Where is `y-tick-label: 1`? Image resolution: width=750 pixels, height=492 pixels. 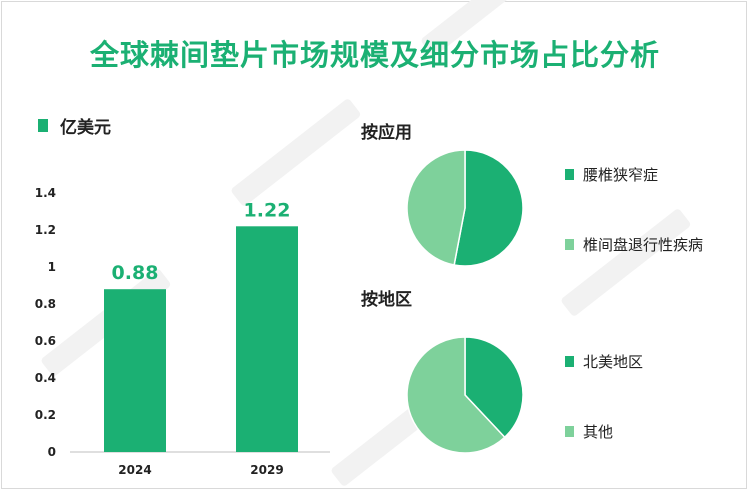
y-tick-label: 1 is located at coordinates (52, 267).